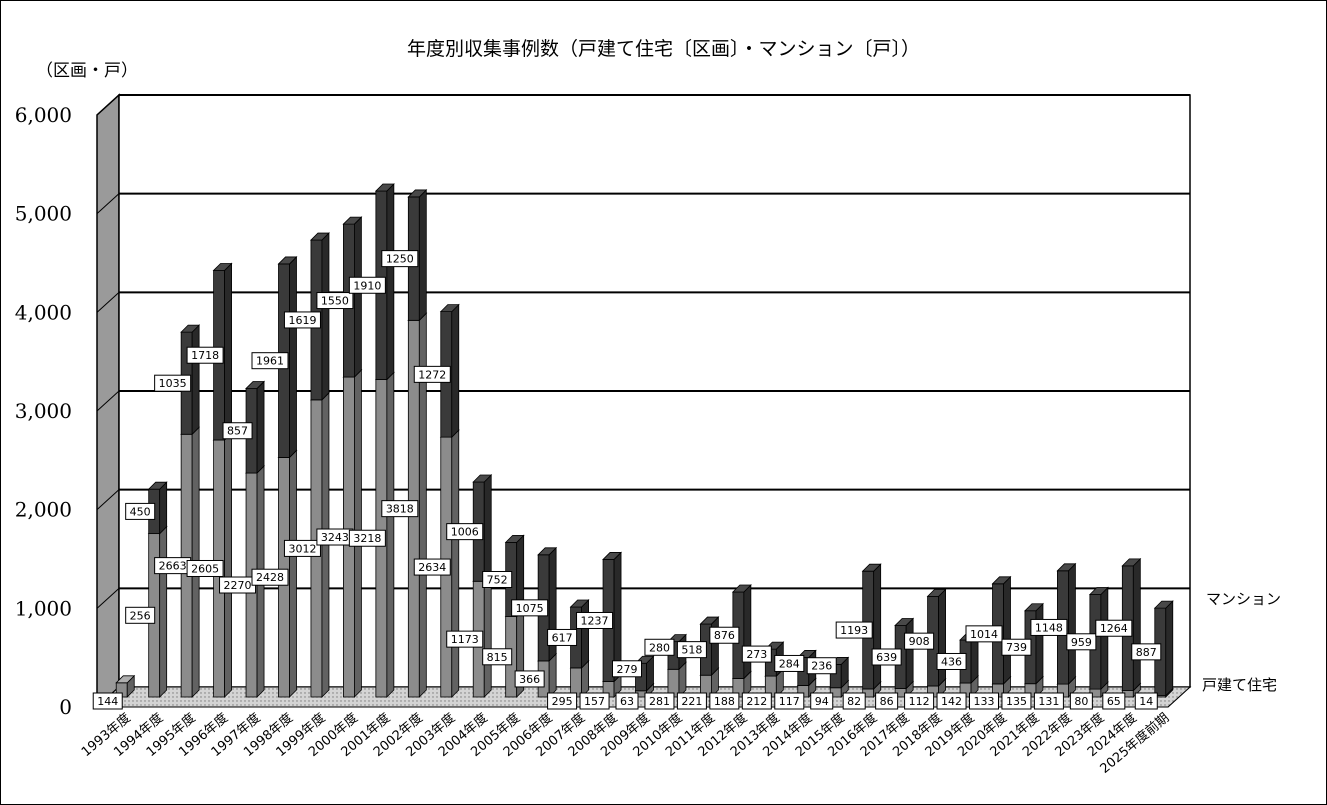  What do you see at coordinates (107, 701) in the screenshot?
I see `data-label-detached: 144` at bounding box center [107, 701].